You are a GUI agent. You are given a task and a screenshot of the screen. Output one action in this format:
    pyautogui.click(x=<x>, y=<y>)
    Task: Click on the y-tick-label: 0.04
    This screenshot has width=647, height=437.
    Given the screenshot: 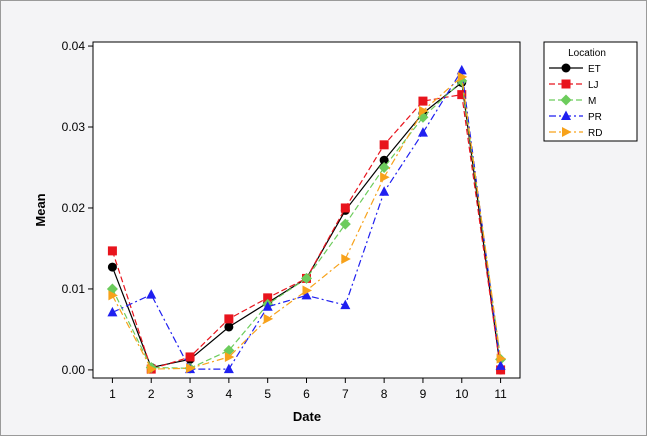 What is the action you would take?
    pyautogui.click(x=74, y=46)
    